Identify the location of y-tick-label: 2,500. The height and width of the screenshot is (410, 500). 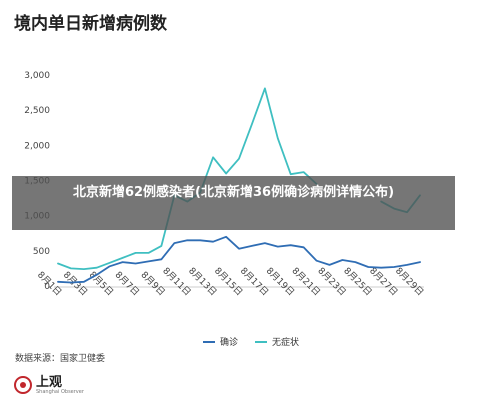
(37, 111).